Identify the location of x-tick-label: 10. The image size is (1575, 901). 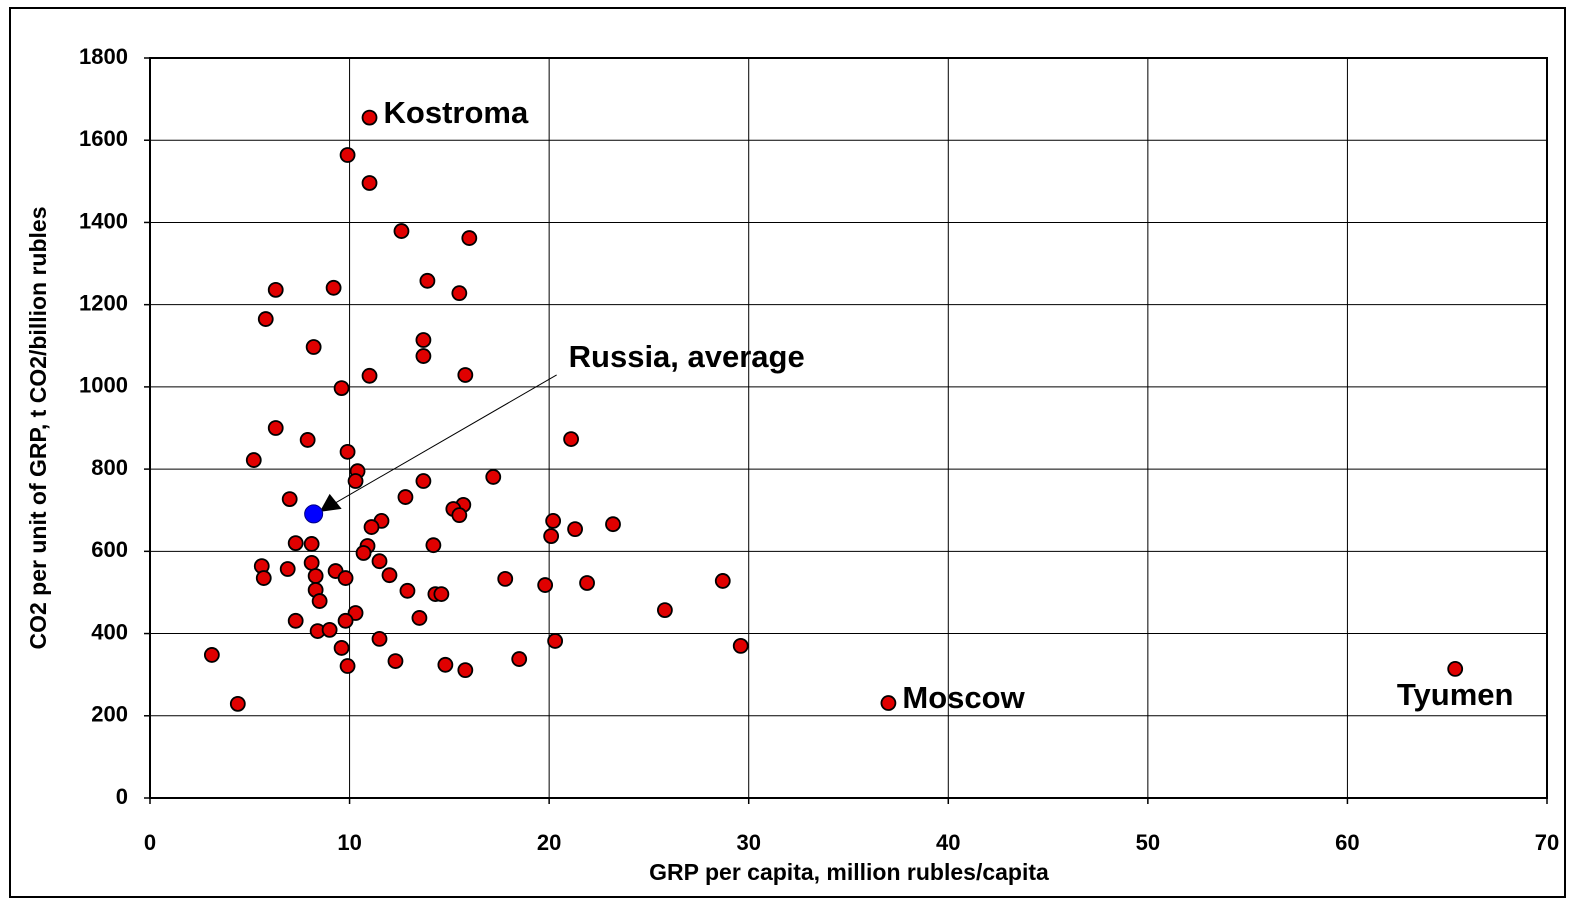
(349, 842).